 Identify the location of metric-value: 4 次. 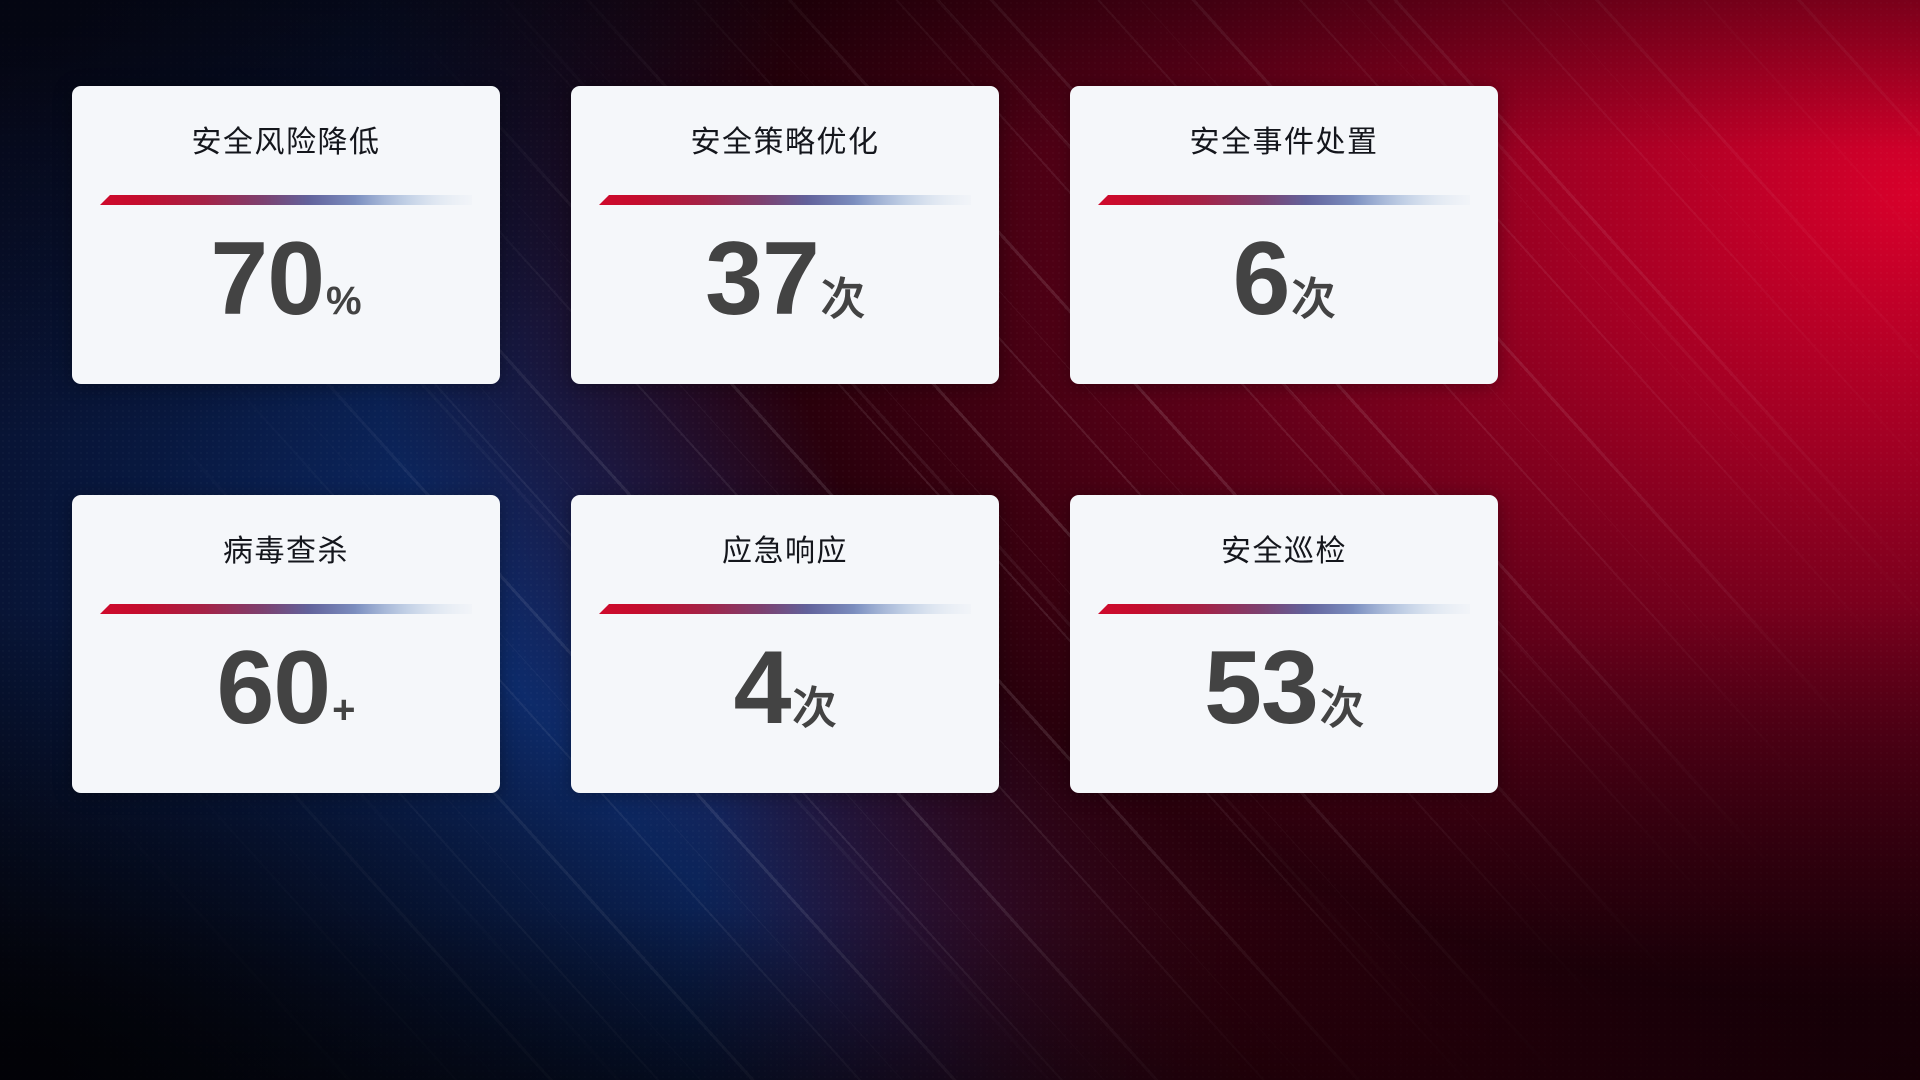
(785, 688).